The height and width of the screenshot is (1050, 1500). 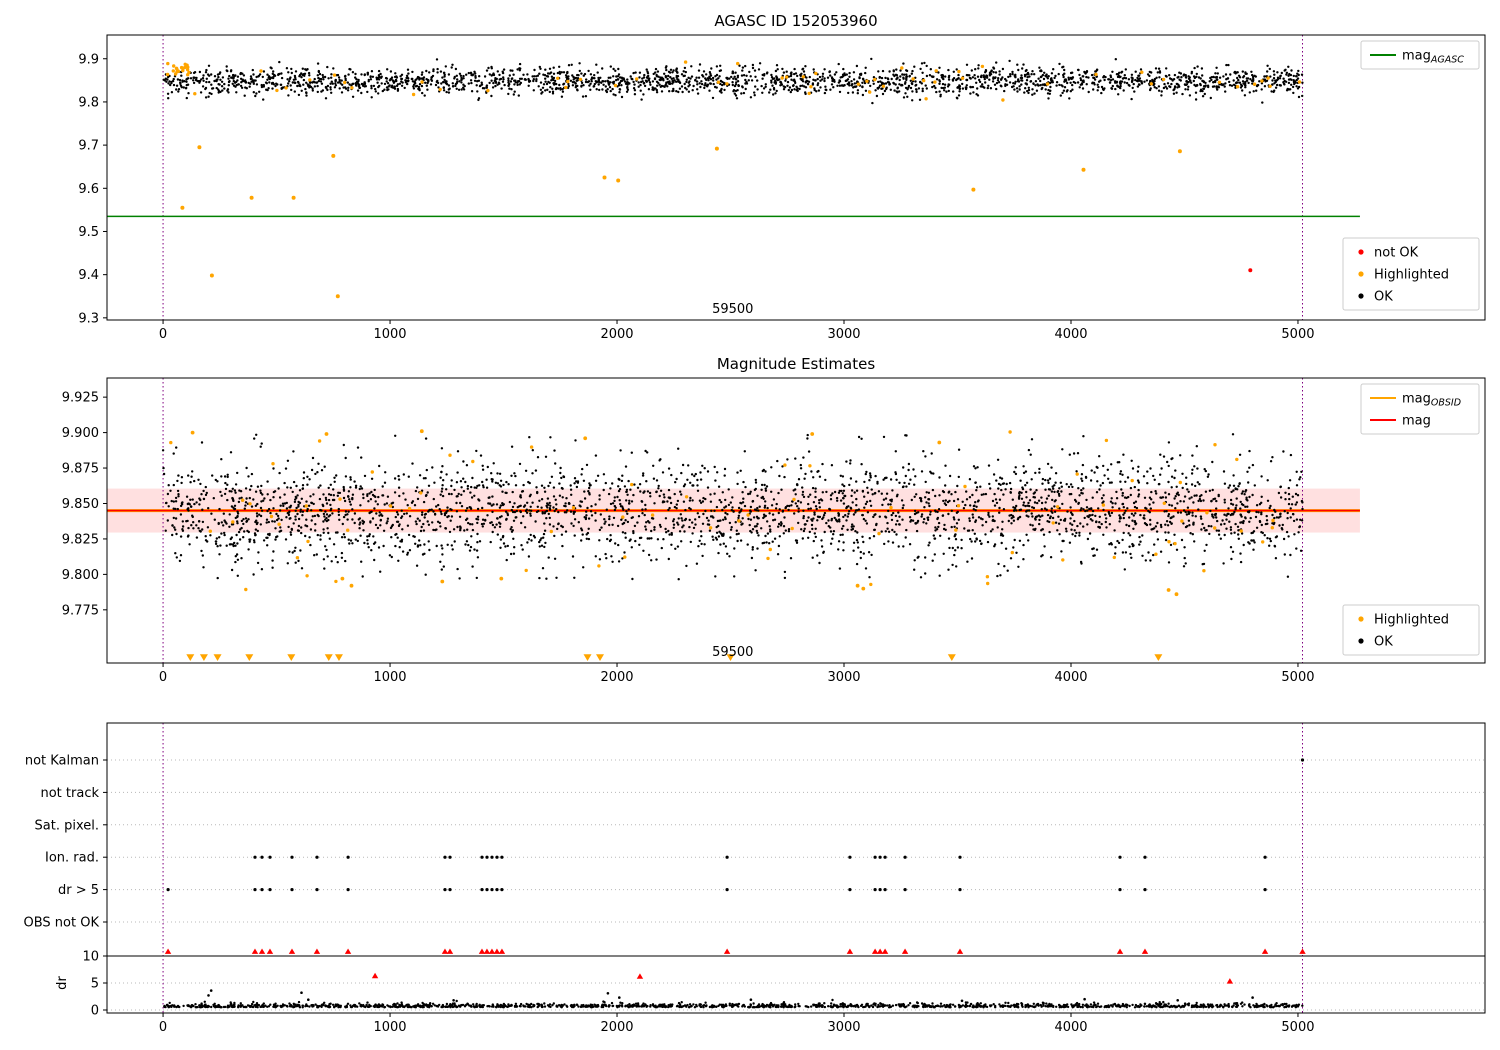 What do you see at coordinates (735, 825) in the screenshot?
I see `flag-points` at bounding box center [735, 825].